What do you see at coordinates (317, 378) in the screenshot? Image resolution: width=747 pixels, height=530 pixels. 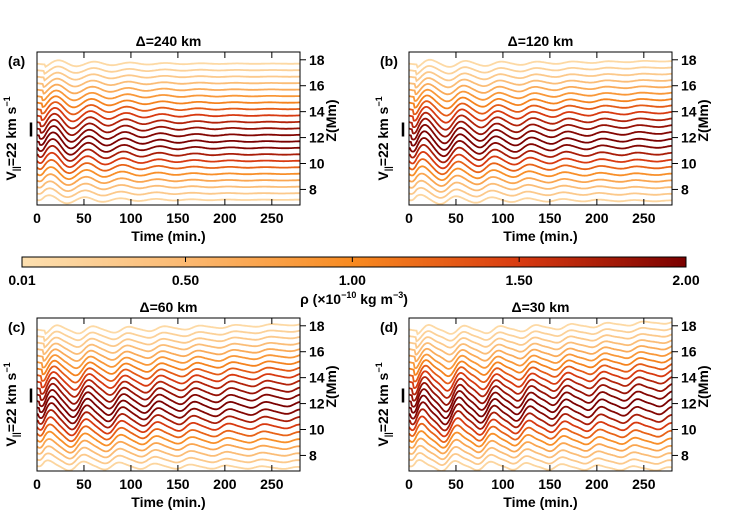 I see `y-tick-label: 14` at bounding box center [317, 378].